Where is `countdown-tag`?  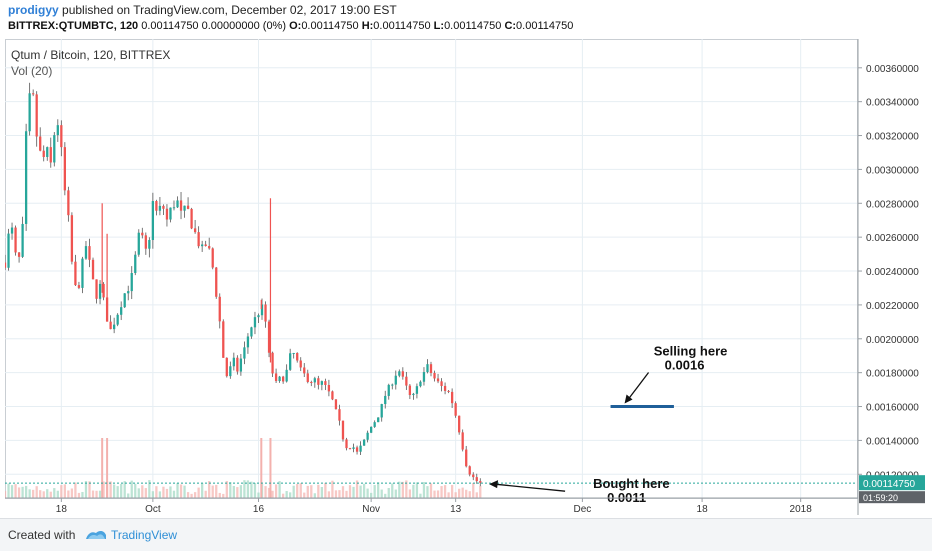 countdown-tag is located at coordinates (892, 497).